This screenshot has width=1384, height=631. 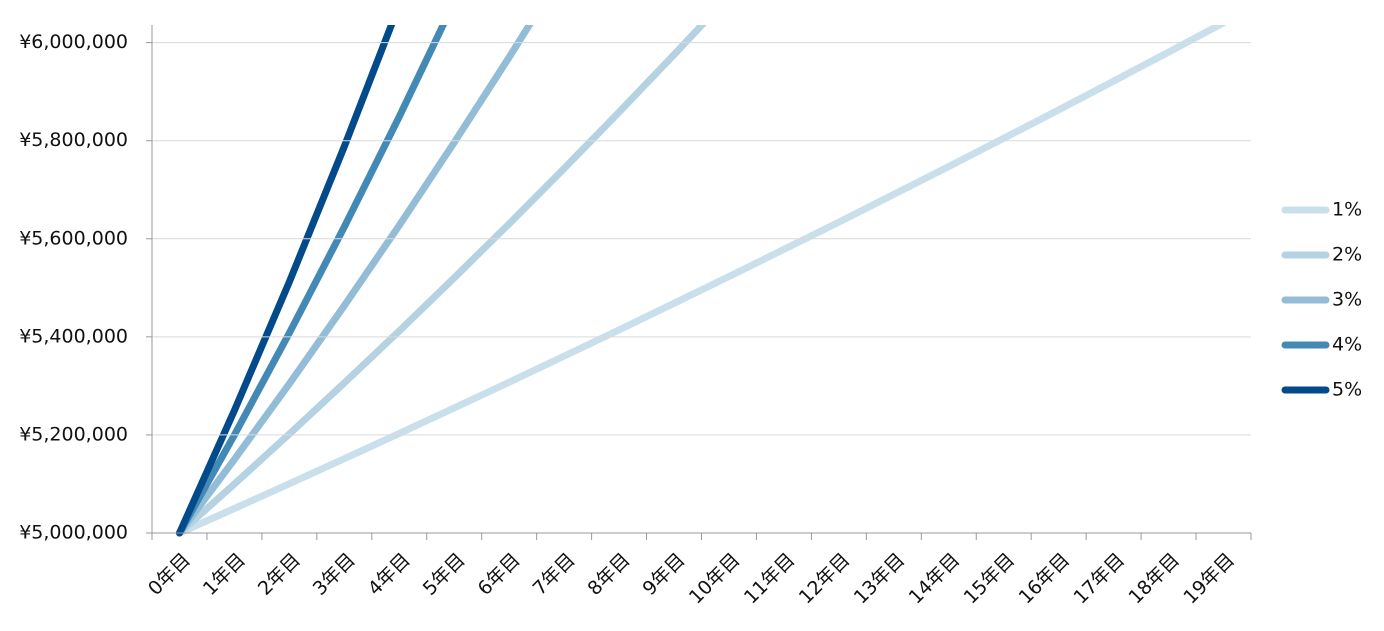 What do you see at coordinates (73, 140) in the screenshot?
I see `y-tick-label: ¥5,800,000` at bounding box center [73, 140].